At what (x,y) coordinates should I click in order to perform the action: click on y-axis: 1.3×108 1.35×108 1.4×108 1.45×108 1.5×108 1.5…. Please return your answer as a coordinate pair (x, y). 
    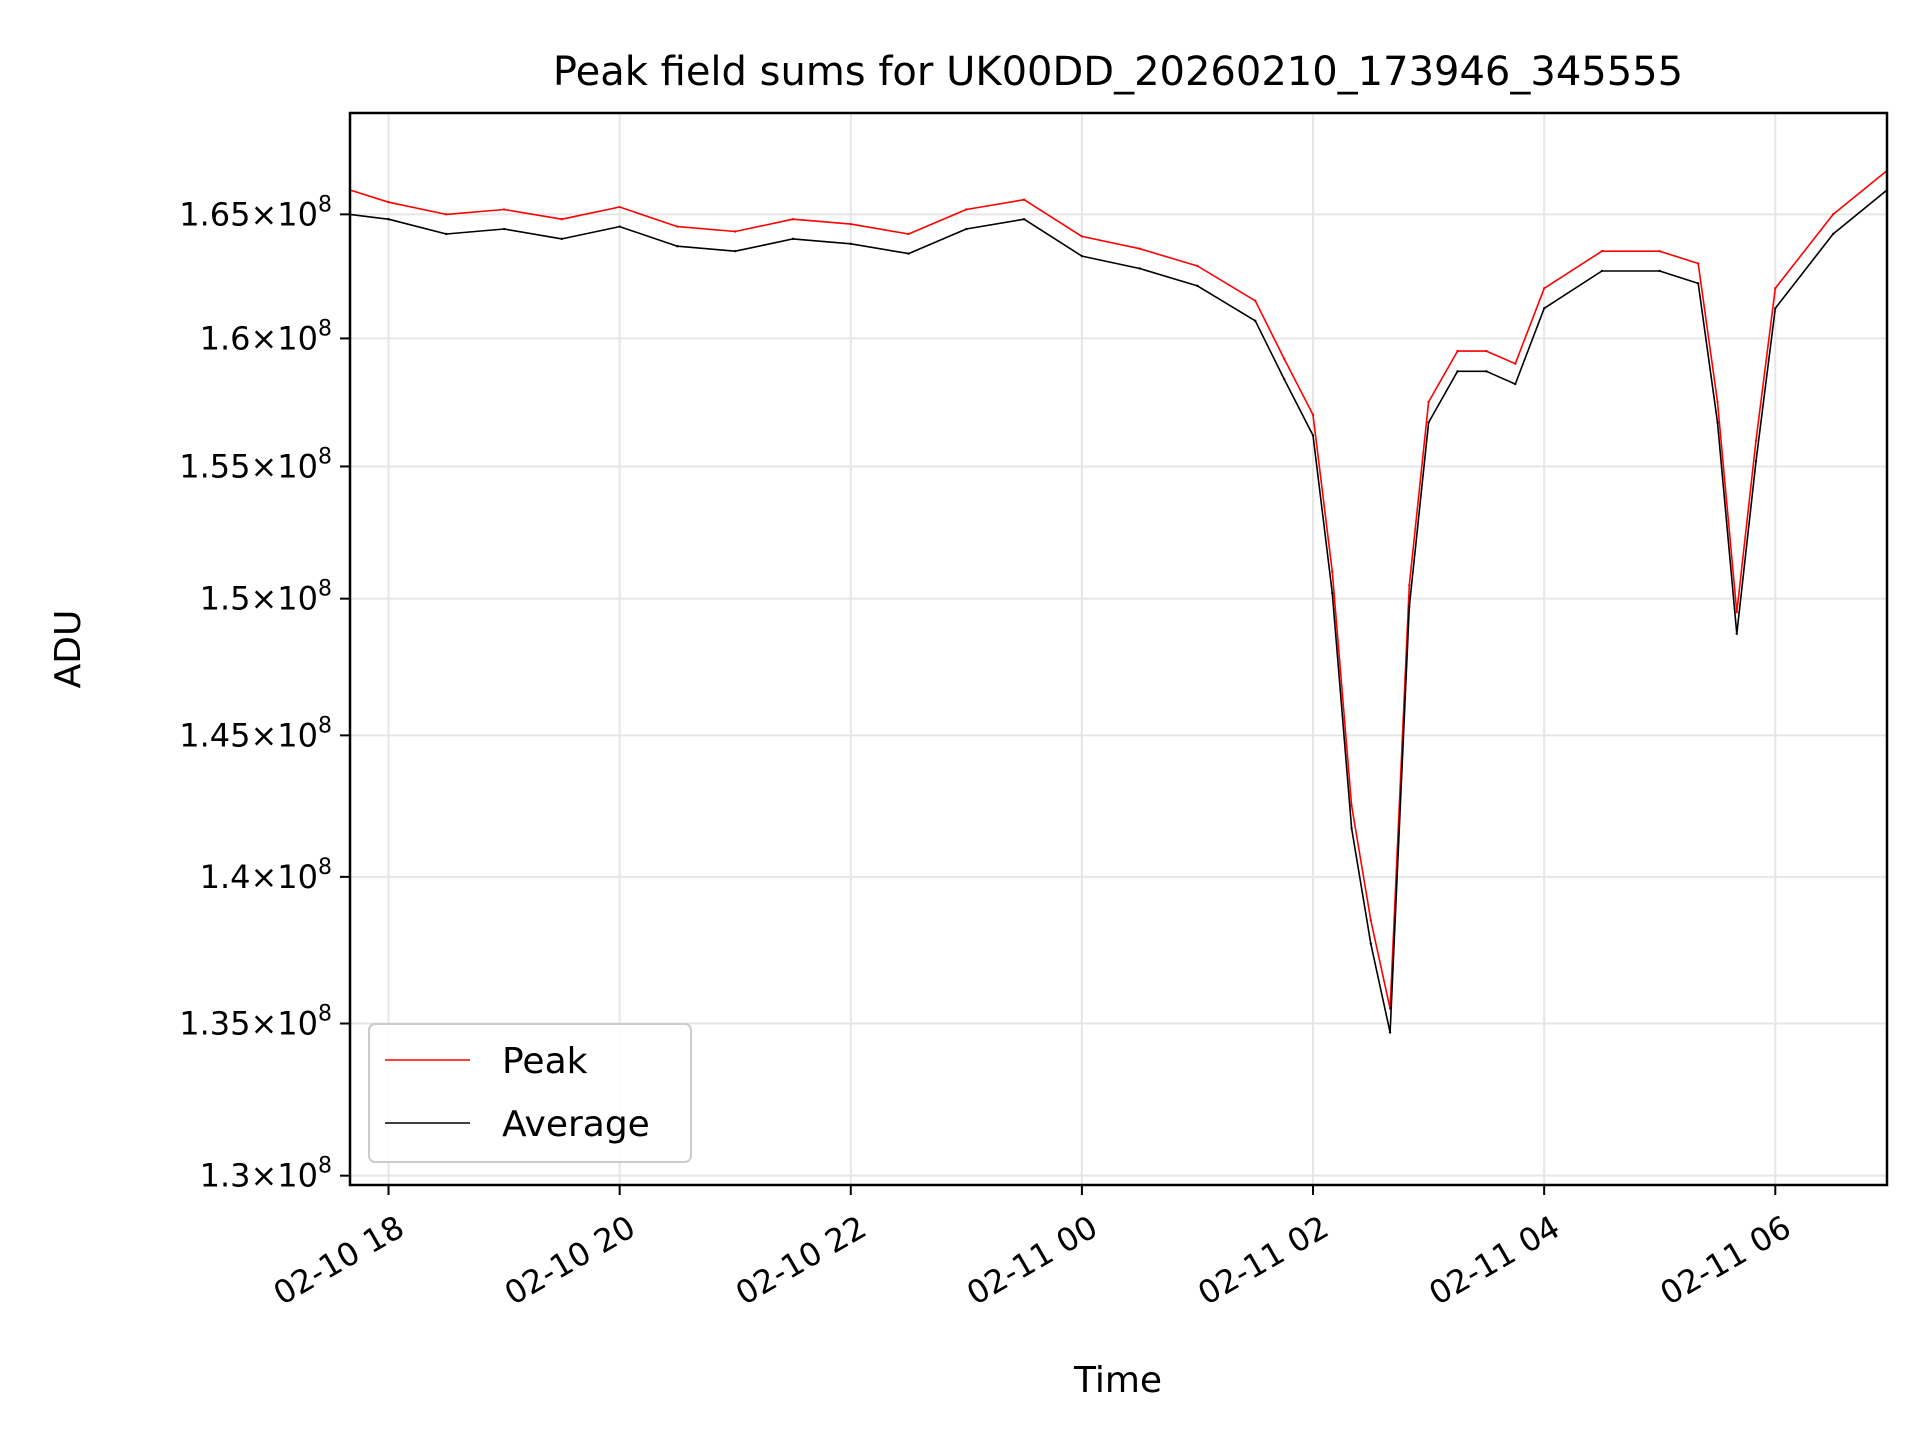
    Looking at the image, I should click on (264, 693).